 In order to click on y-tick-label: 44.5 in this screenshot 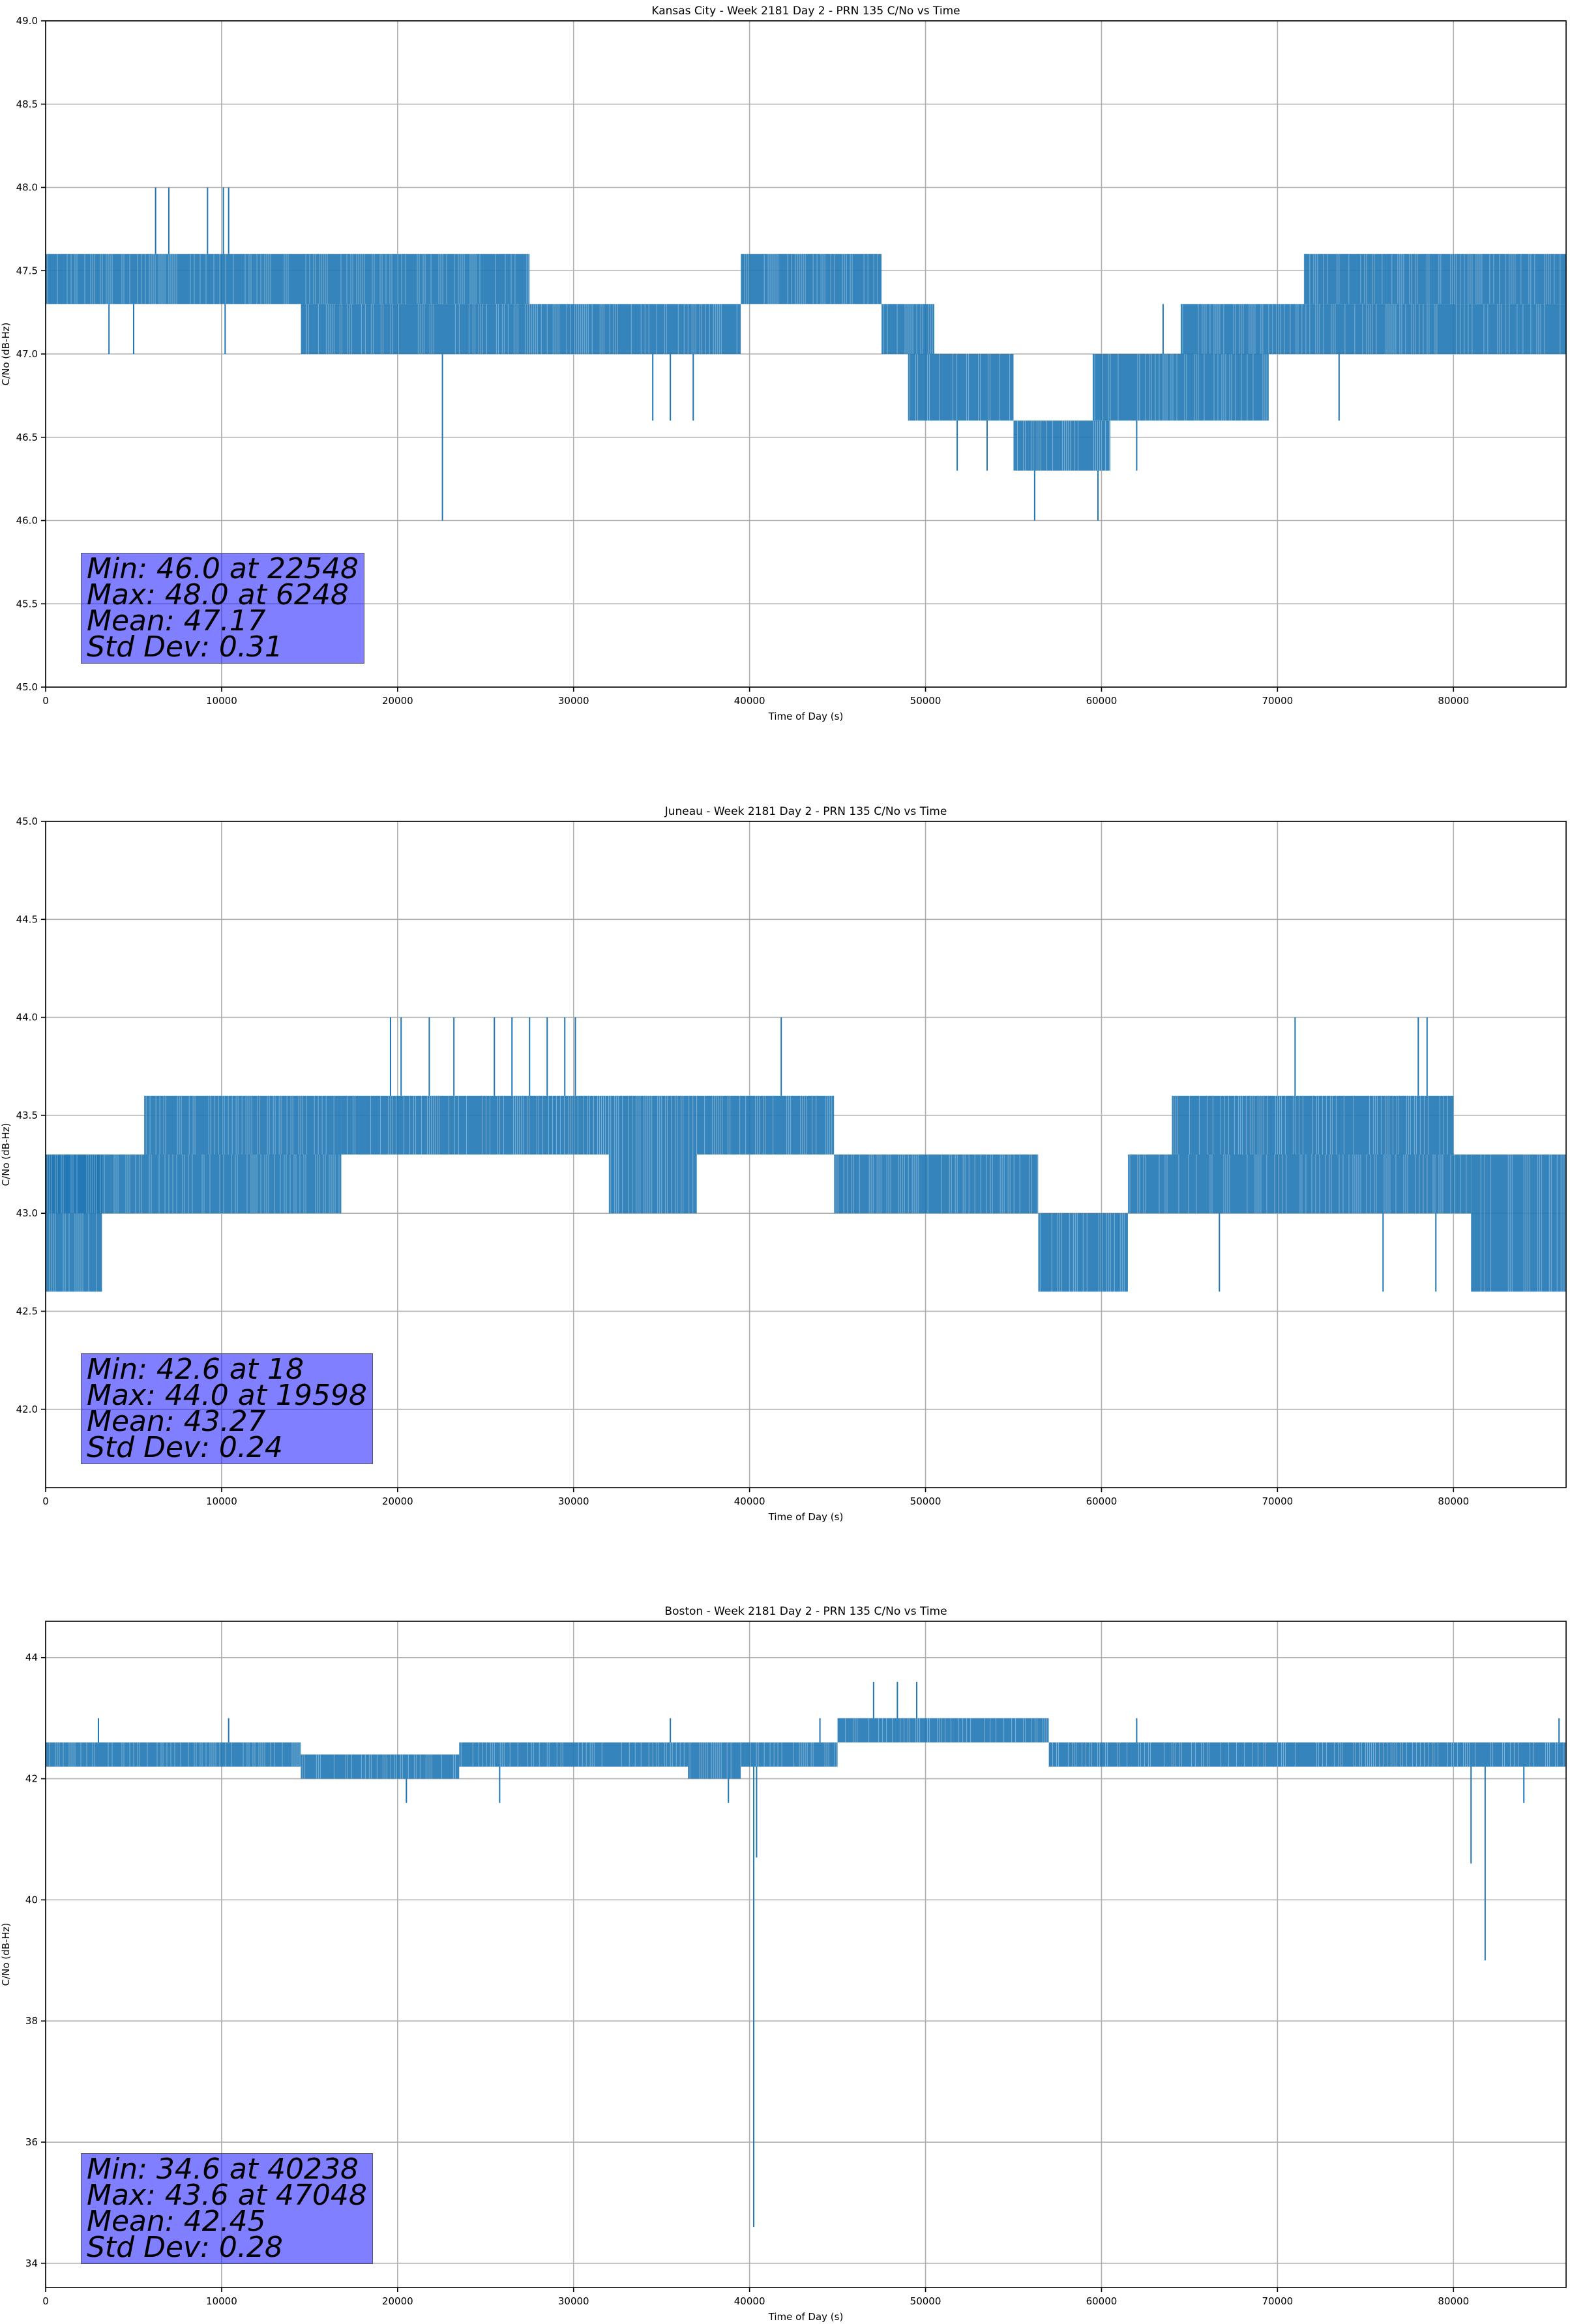, I will do `click(27, 919)`.